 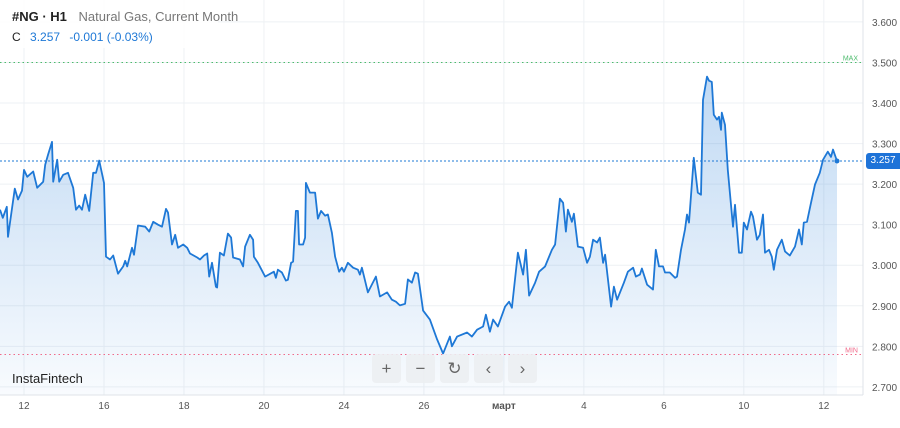 I want to click on instrument-name: Natural Gas, Current Month, so click(x=158, y=16).